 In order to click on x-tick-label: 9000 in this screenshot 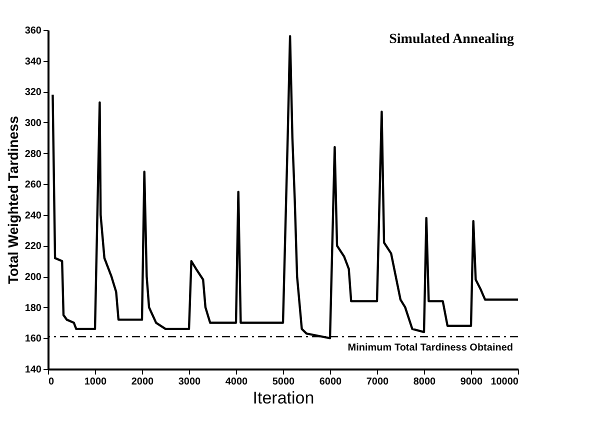, I will do `click(472, 382)`.